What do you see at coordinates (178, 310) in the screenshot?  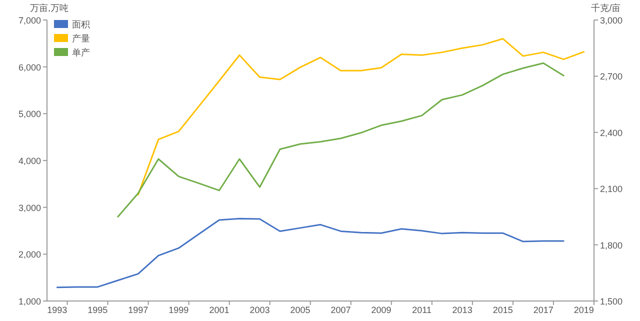 I see `x-tick-label: 1999` at bounding box center [178, 310].